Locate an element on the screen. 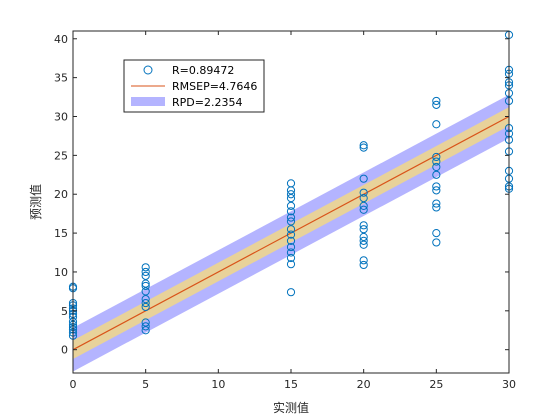  y-tick-label: 0 is located at coordinates (64, 350).